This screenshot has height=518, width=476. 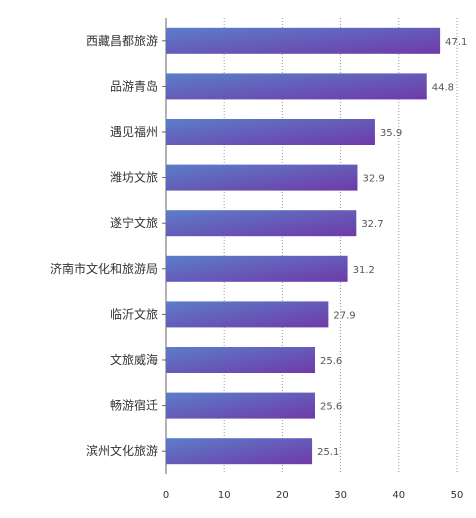 I want to click on category-label: 临沂文旅, so click(x=134, y=313).